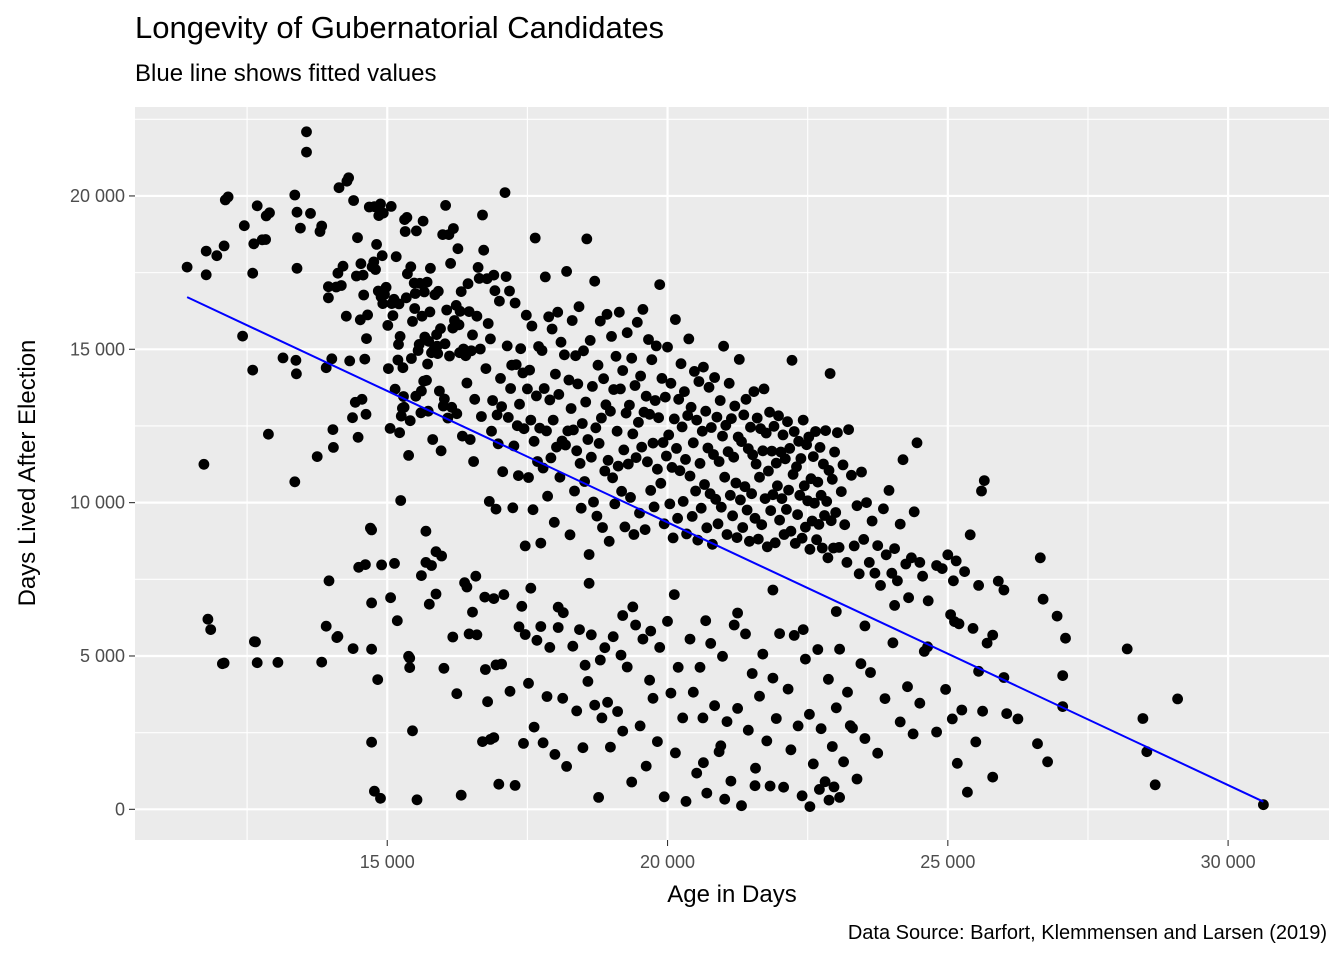 This screenshot has height=960, width=1344. I want to click on y-axis-label: Days Lived After Election, so click(27, 473).